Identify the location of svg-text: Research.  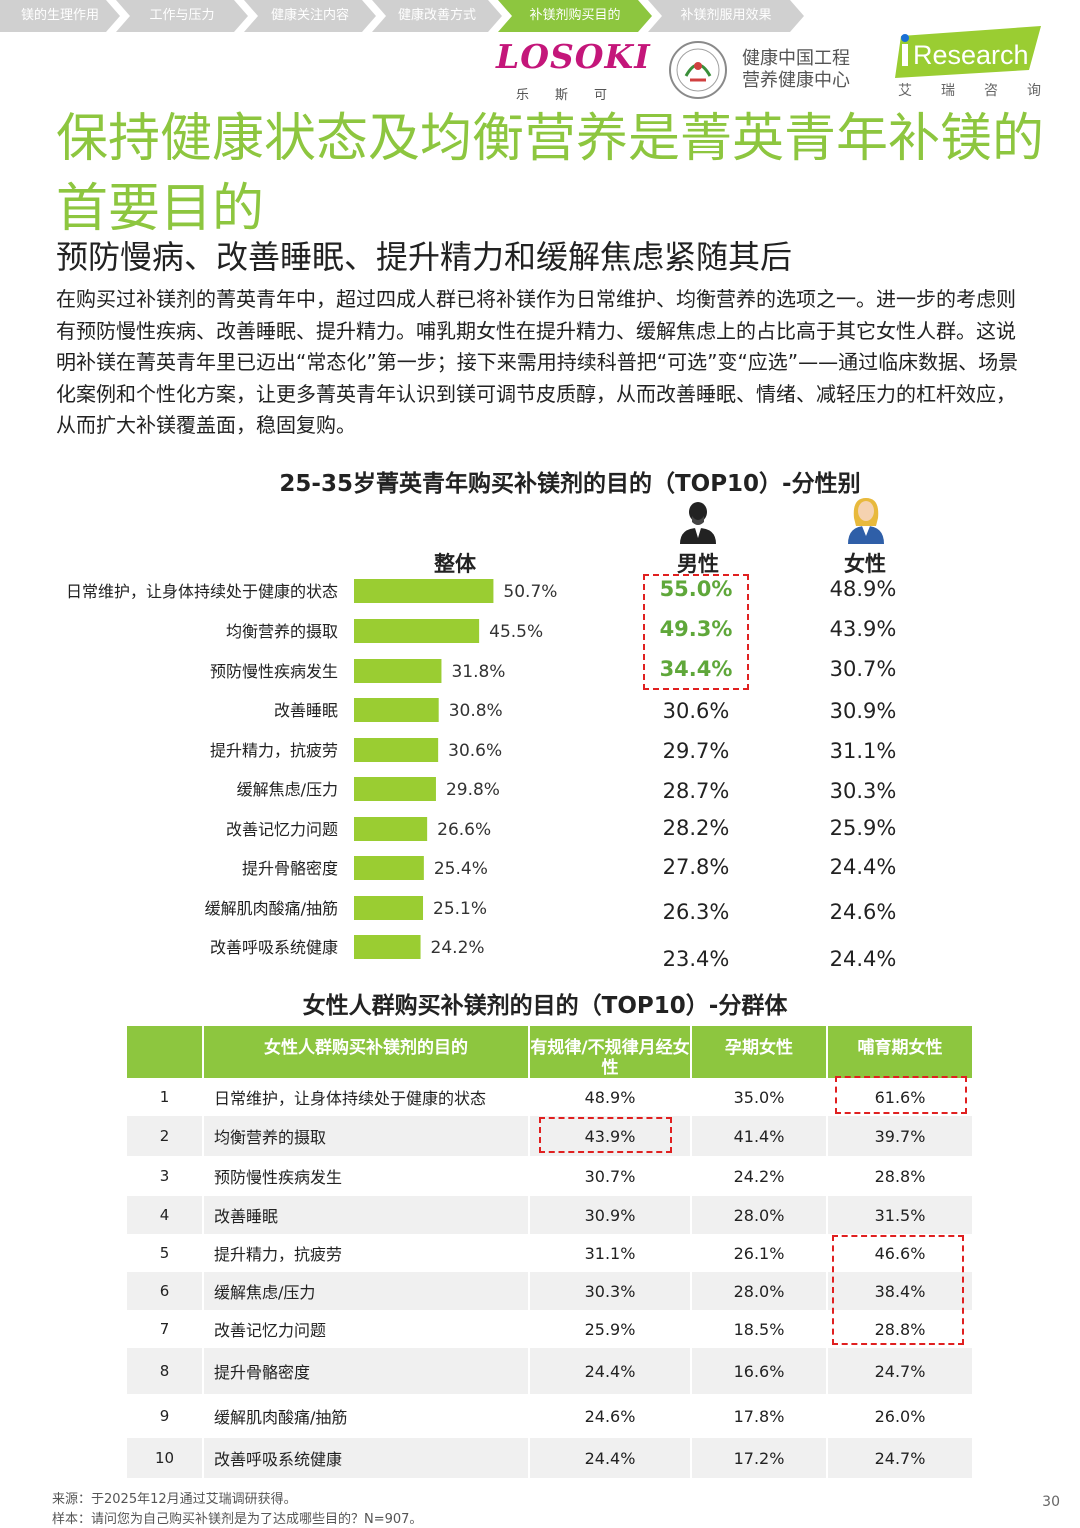
(971, 55).